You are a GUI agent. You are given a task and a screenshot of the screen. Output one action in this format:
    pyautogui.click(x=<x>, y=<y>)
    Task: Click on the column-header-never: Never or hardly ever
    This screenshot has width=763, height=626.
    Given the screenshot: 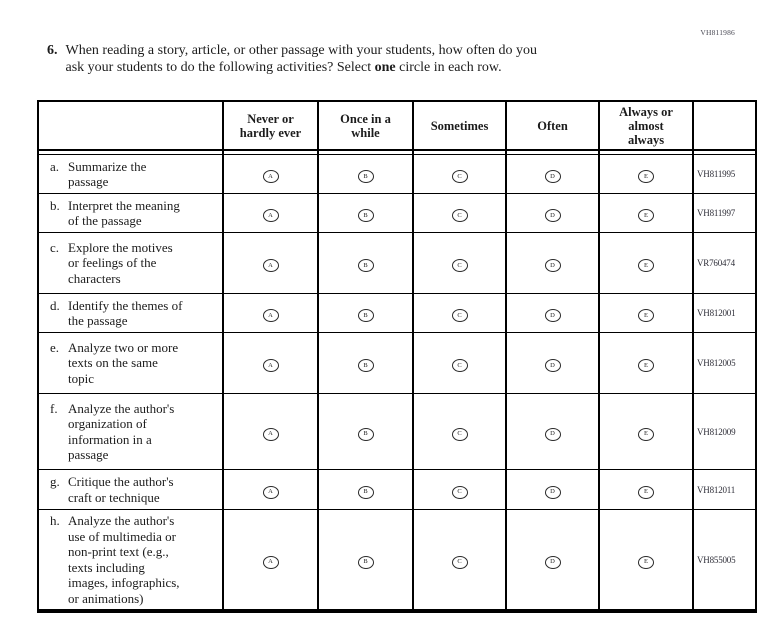 What is the action you would take?
    pyautogui.click(x=270, y=125)
    